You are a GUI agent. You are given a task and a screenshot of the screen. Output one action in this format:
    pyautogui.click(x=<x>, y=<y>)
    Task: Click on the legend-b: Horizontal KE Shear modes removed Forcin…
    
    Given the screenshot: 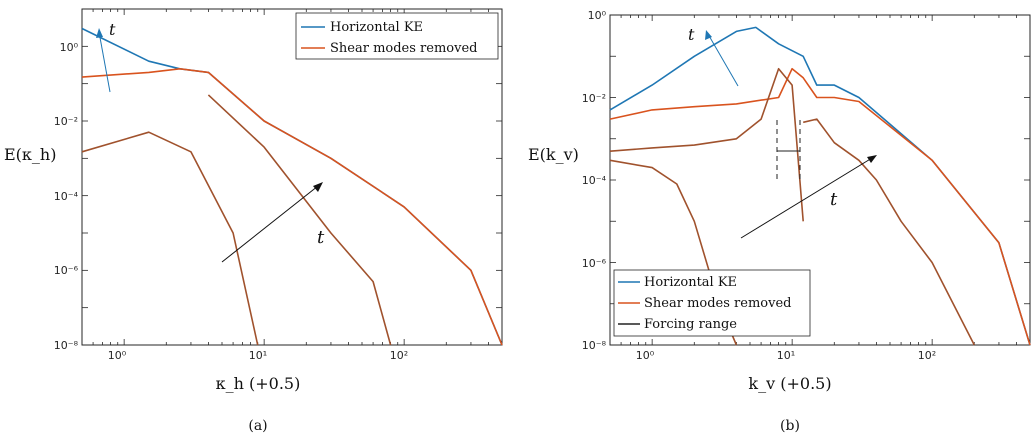 What is the action you would take?
    pyautogui.click(x=712, y=303)
    